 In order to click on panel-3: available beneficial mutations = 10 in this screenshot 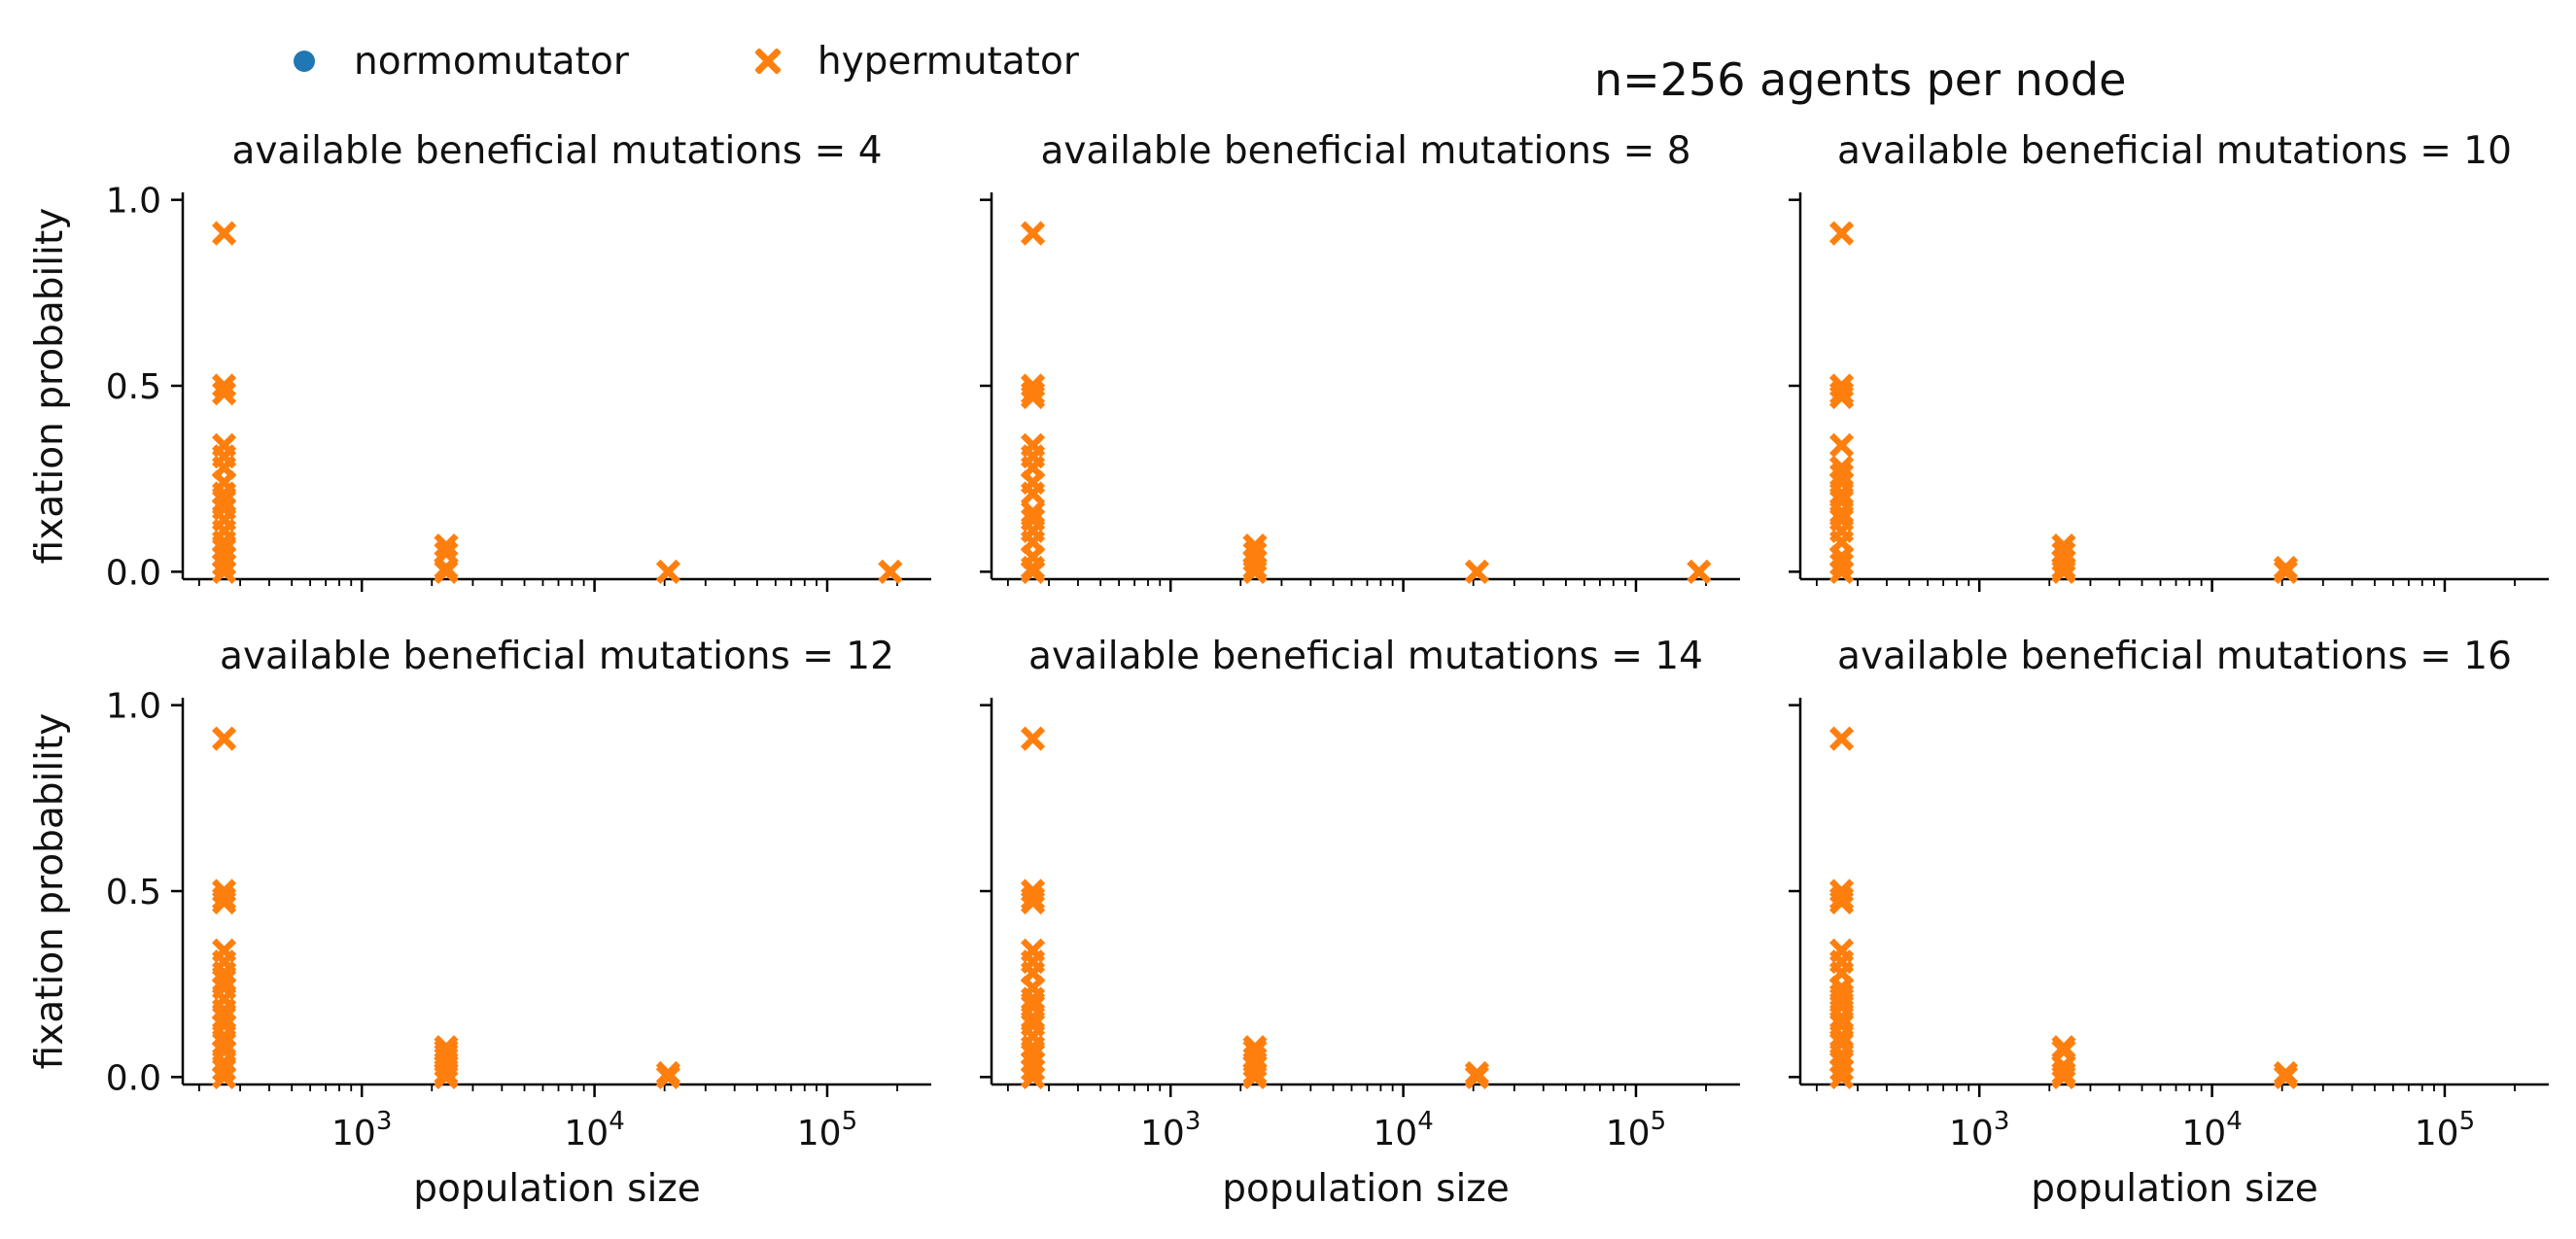, I will do `click(2169, 361)`.